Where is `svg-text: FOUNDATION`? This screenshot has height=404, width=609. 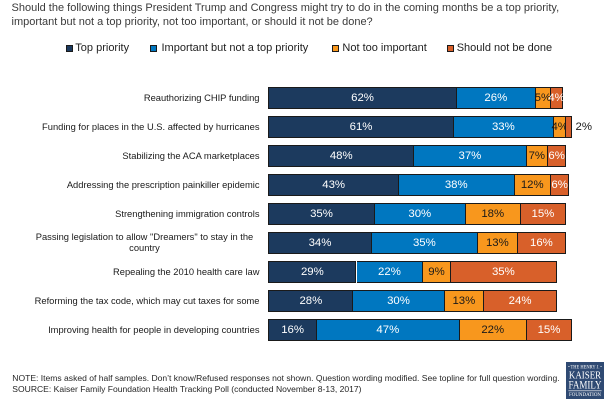 svg-text: FOUNDATION is located at coordinates (585, 395).